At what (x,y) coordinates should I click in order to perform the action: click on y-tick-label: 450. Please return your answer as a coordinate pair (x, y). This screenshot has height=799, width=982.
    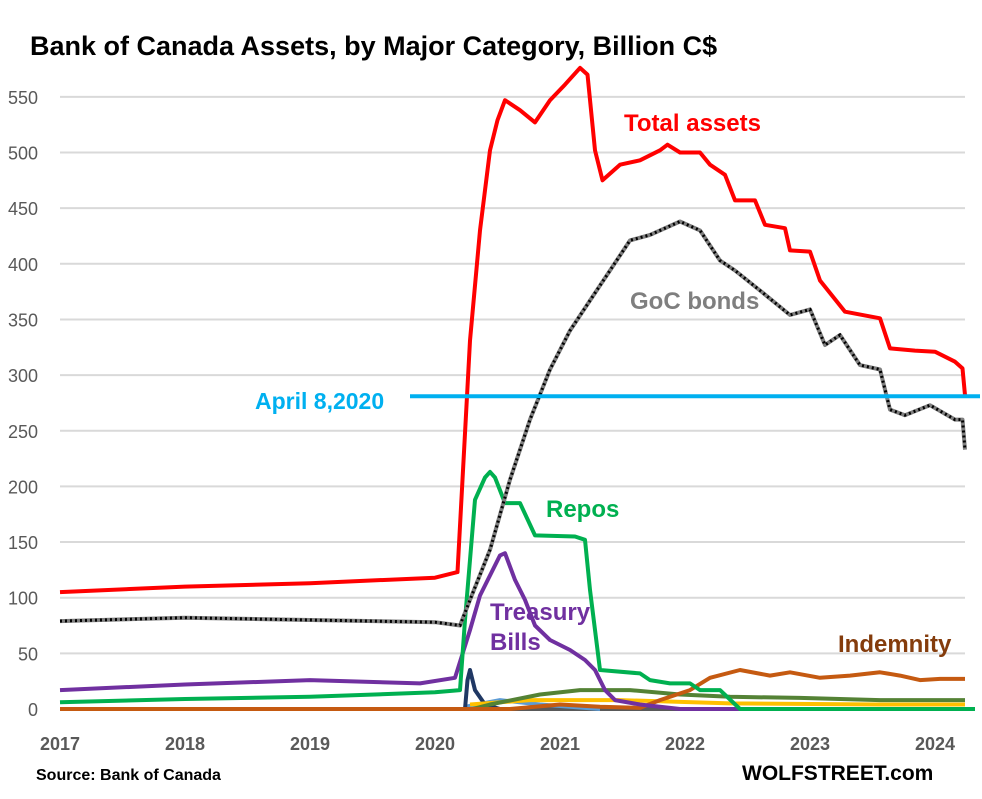
    Looking at the image, I should click on (23, 209).